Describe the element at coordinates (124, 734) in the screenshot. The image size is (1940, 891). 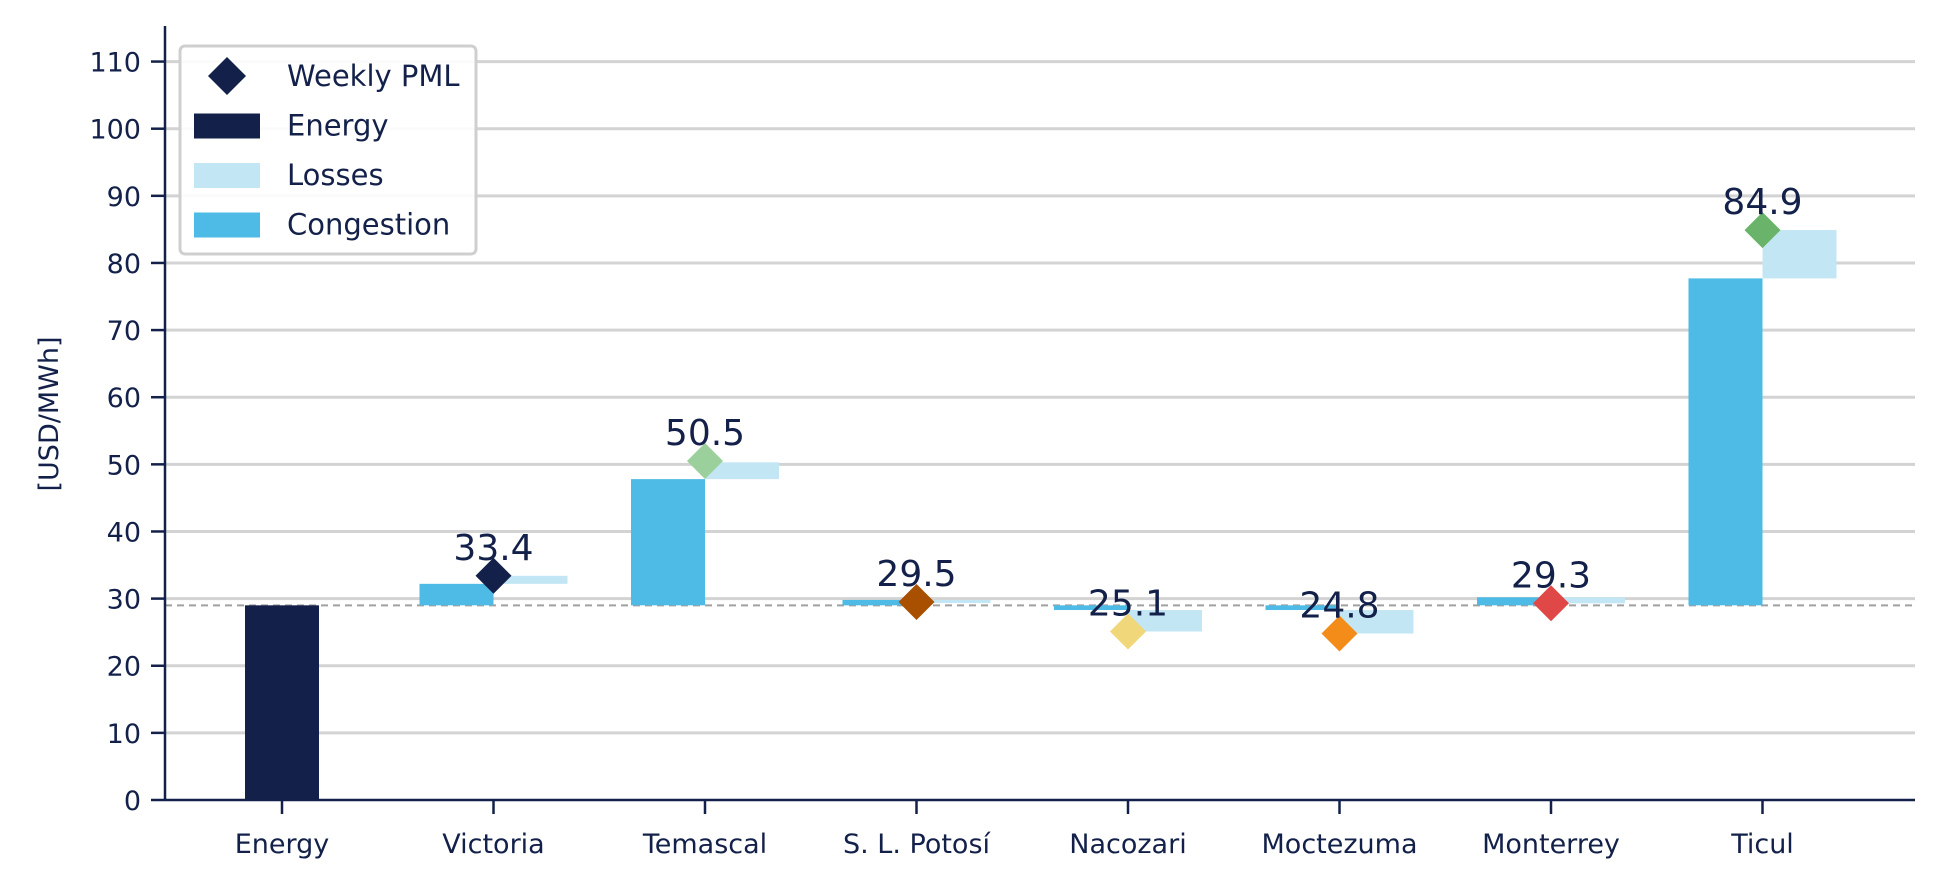
I see `y-tick-label: 10` at that location.